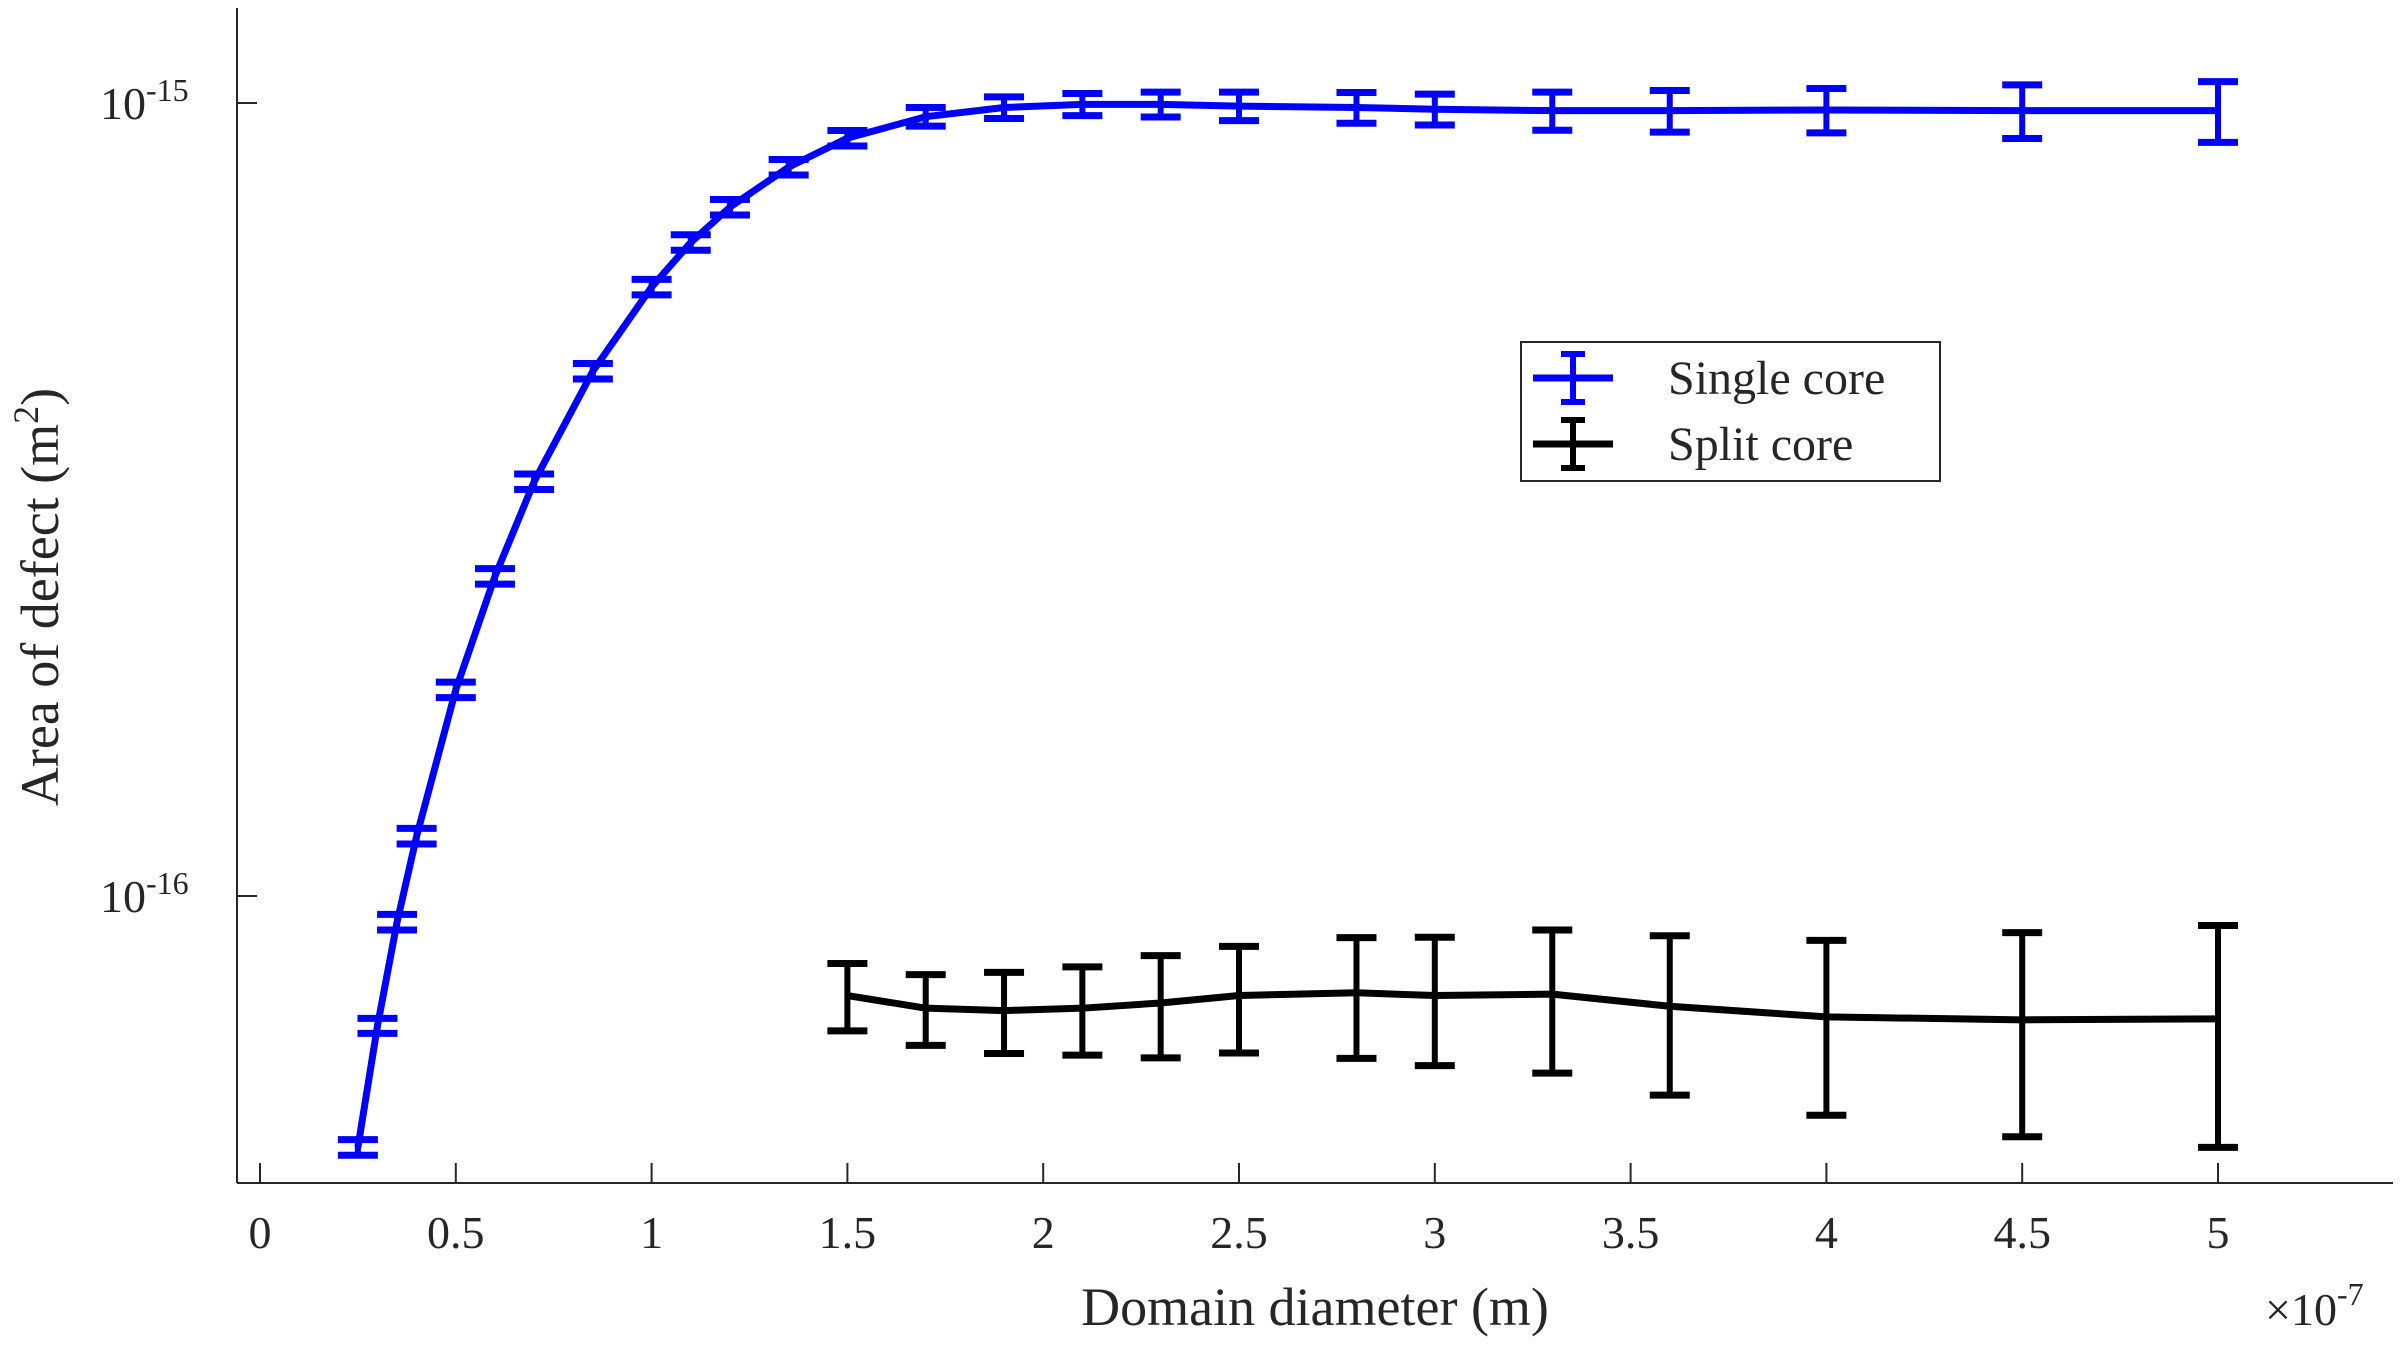 This screenshot has width=2400, height=1345. I want to click on x-multiplier-exp: -7, so click(2350, 1294).